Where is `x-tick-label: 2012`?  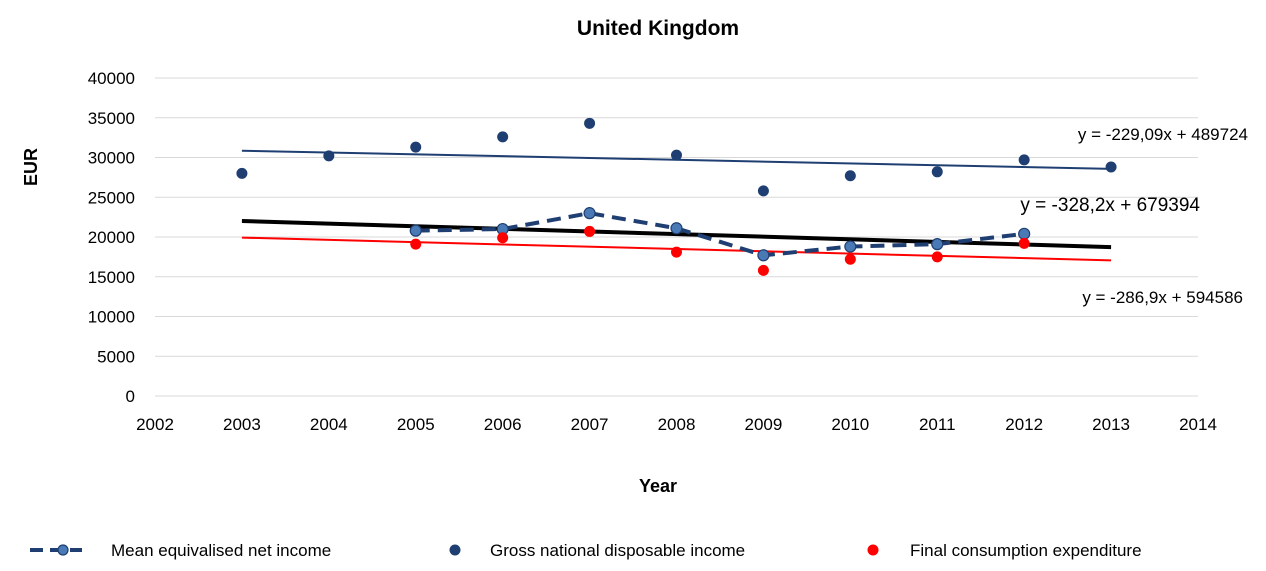 x-tick-label: 2012 is located at coordinates (1024, 424).